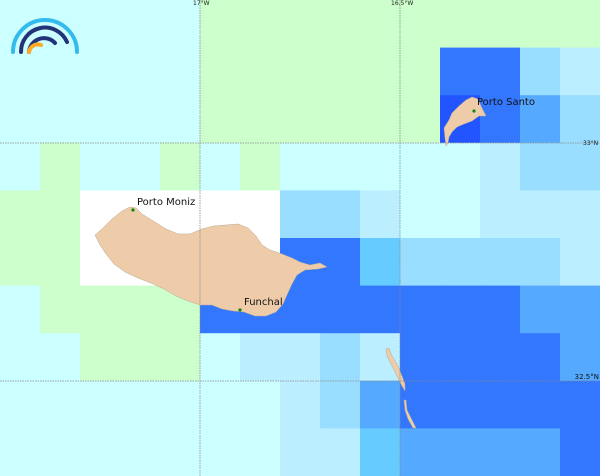 Image resolution: width=600 pixels, height=476 pixels. Describe the element at coordinates (506, 102) in the screenshot. I see `place-label-porto-santo: Porto Santo` at that location.